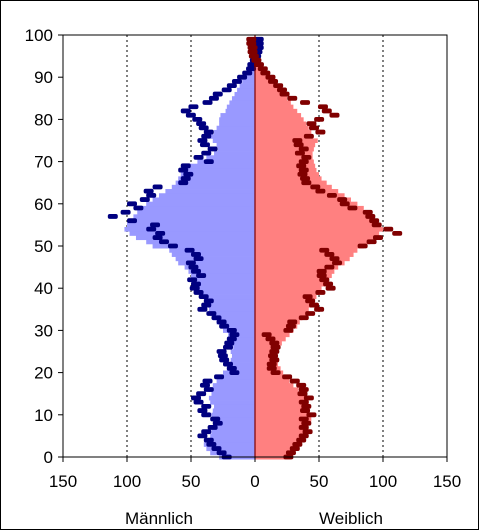  What do you see at coordinates (159, 518) in the screenshot?
I see `x-axis-label-male: Männlich` at bounding box center [159, 518].